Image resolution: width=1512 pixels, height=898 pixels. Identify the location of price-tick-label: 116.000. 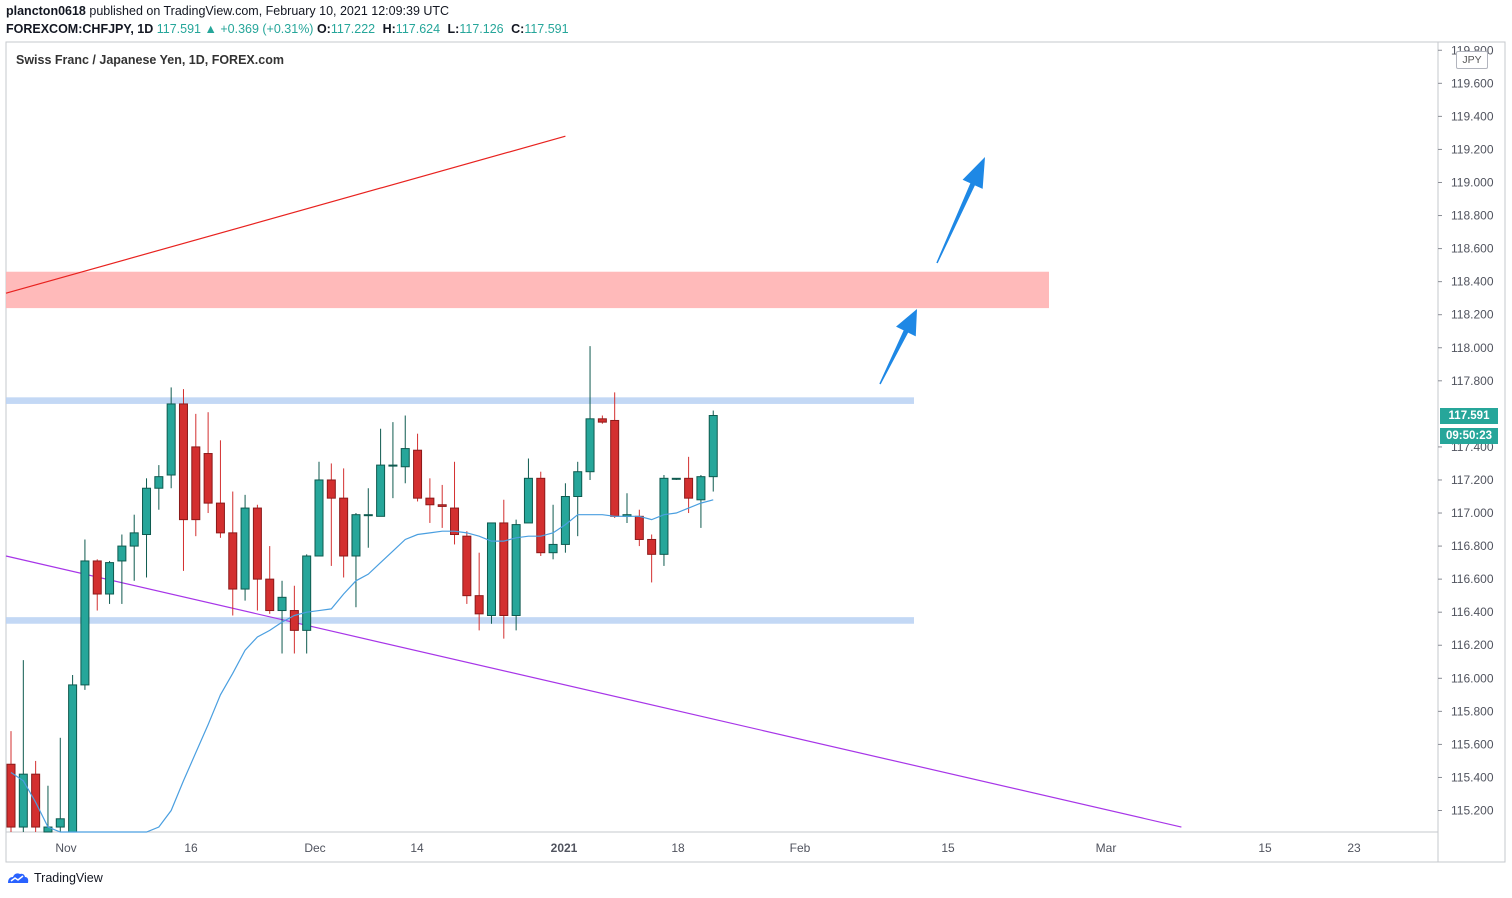
(1472, 678).